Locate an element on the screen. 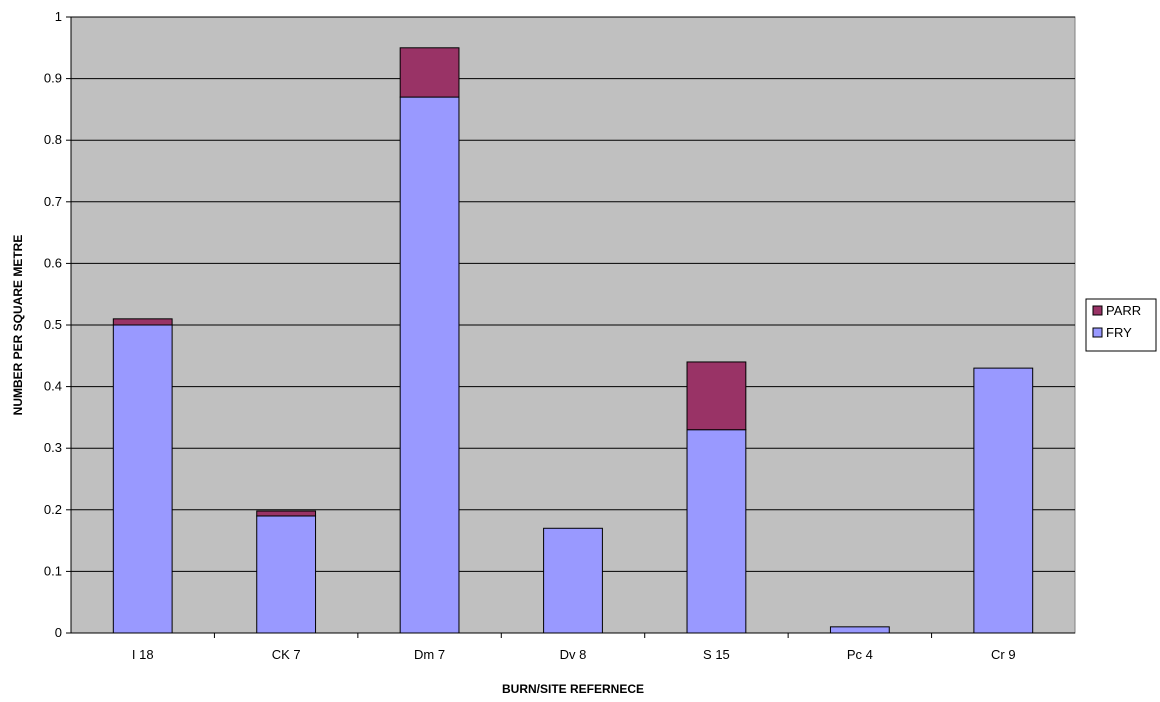 The height and width of the screenshot is (702, 1160). legend: PARR FRY is located at coordinates (1121, 325).